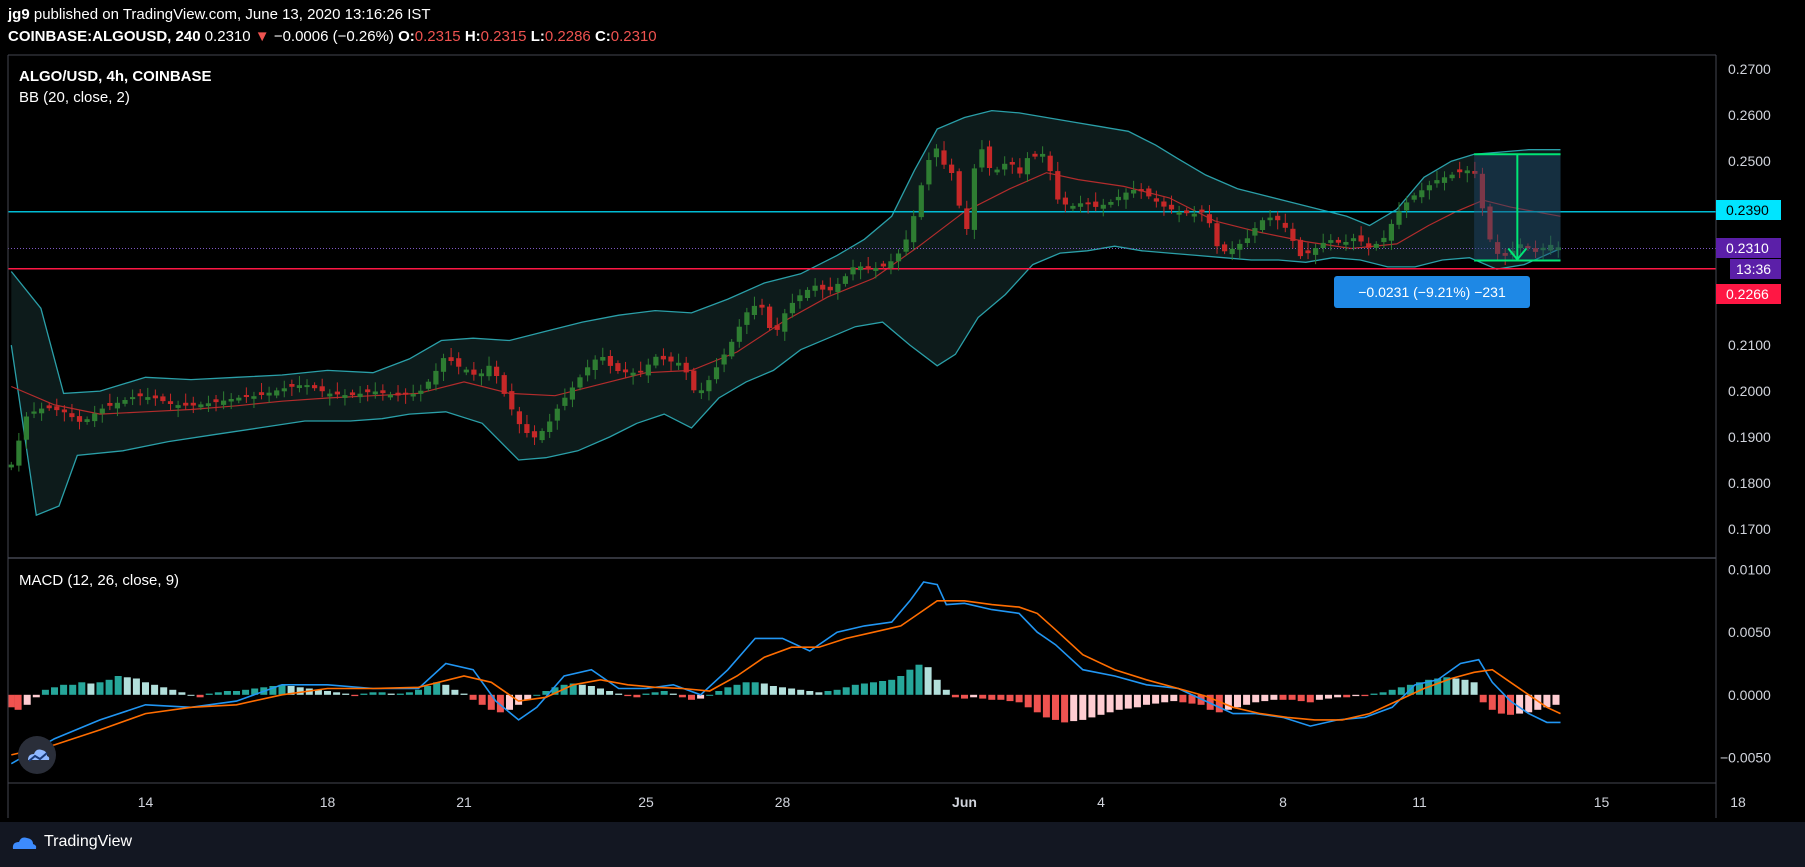 The width and height of the screenshot is (1805, 867). Describe the element at coordinates (1432, 292) in the screenshot. I see `measure-label: −0.0231 (−9.21%) −231` at that location.